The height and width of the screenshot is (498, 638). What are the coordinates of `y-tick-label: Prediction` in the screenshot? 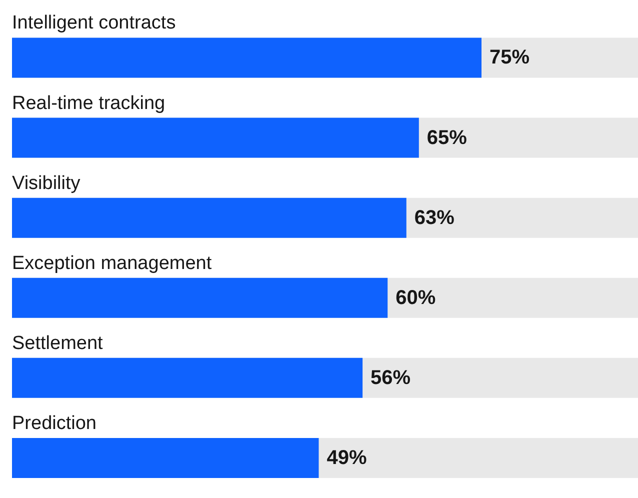 It's located at (54, 423).